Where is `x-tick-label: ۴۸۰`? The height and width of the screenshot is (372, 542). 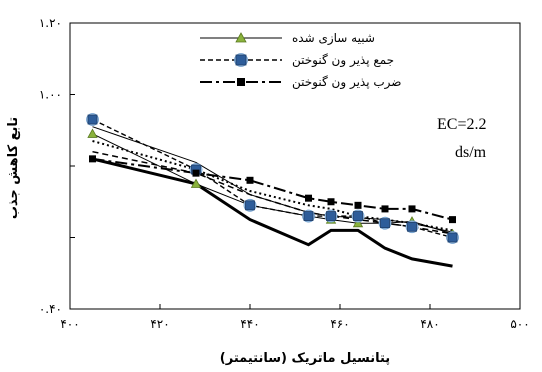
x-tick-label: ۴۸۰ is located at coordinates (429, 324).